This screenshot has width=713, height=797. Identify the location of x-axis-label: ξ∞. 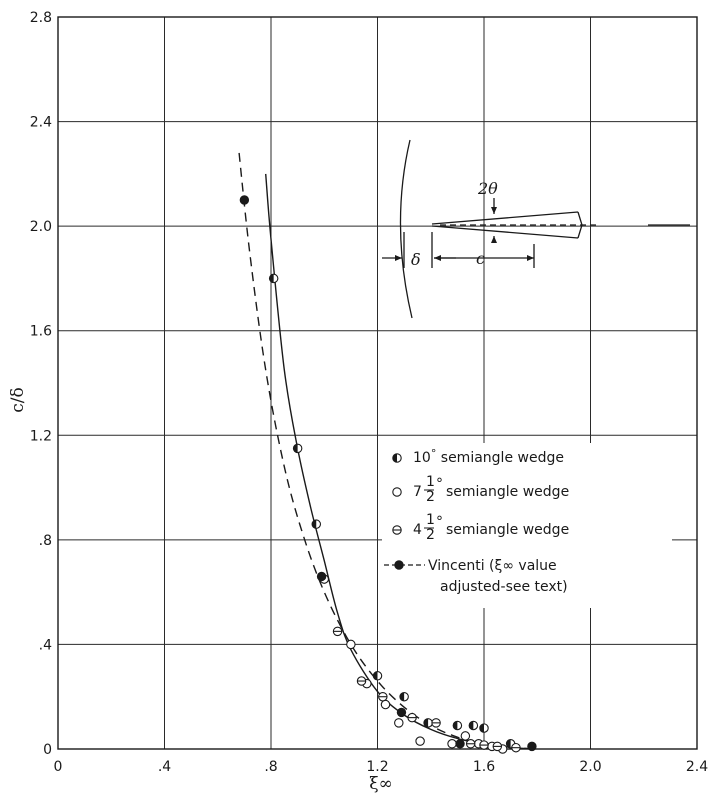
(381, 784).